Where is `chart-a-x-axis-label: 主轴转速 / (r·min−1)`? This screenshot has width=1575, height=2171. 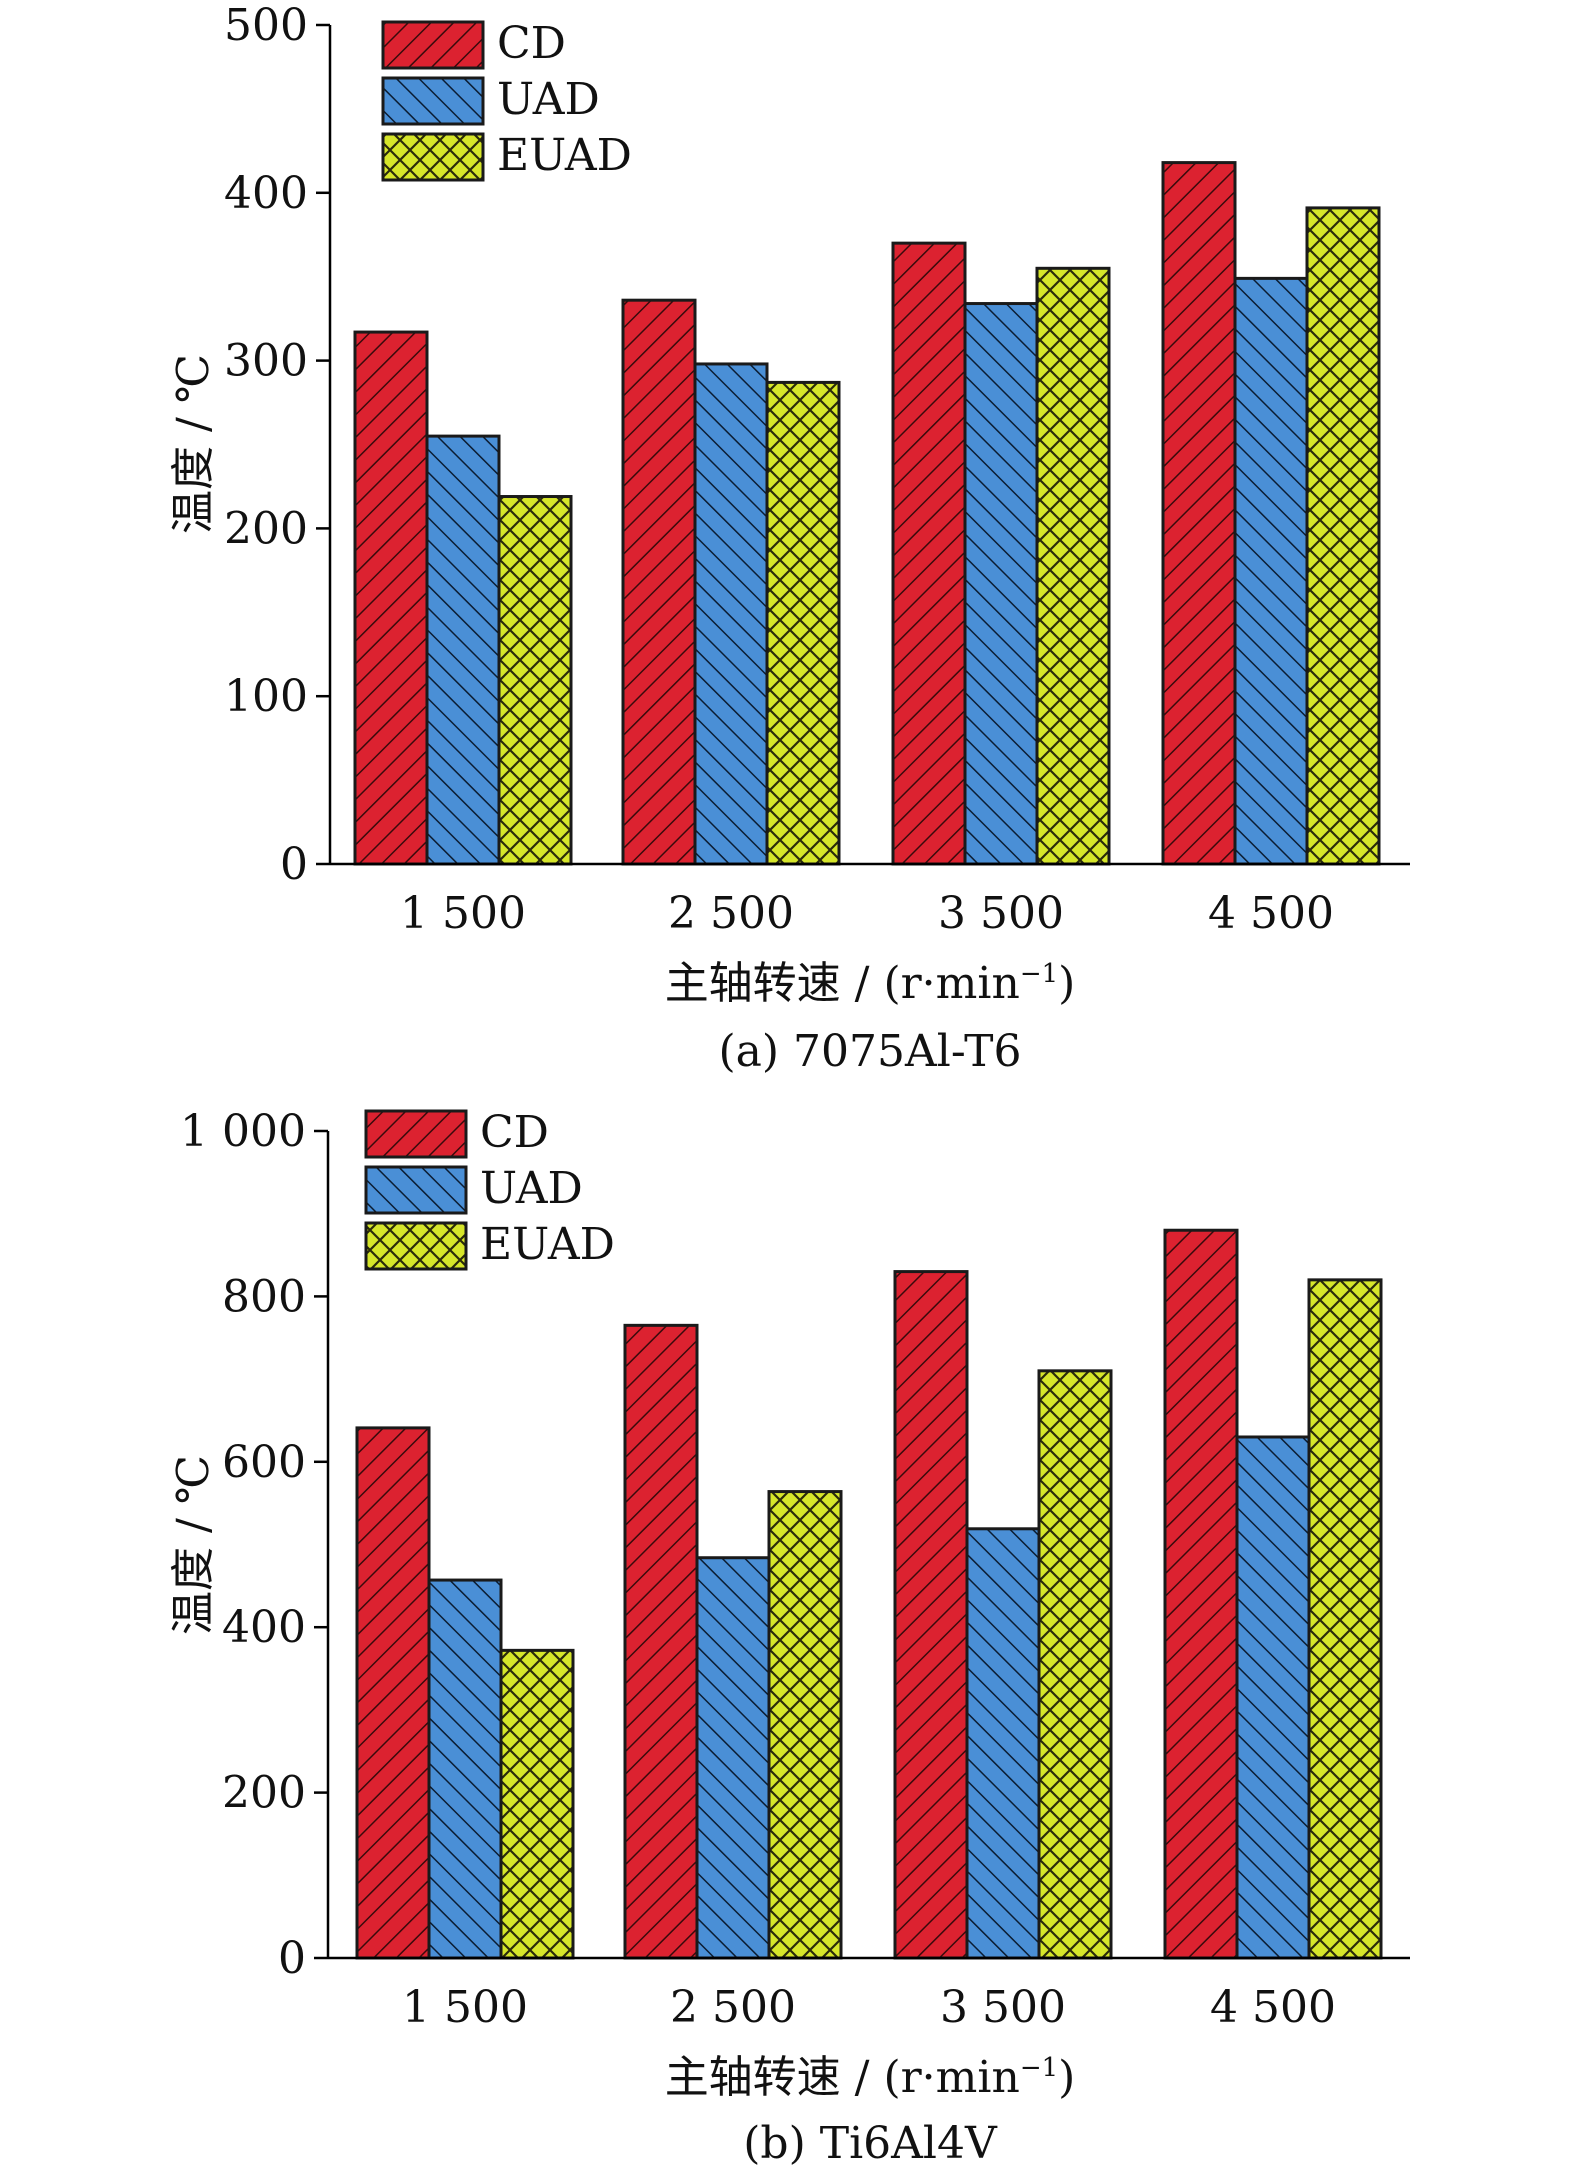 chart-a-x-axis-label: 主轴转速 / (r·min−1) is located at coordinates (870, 983).